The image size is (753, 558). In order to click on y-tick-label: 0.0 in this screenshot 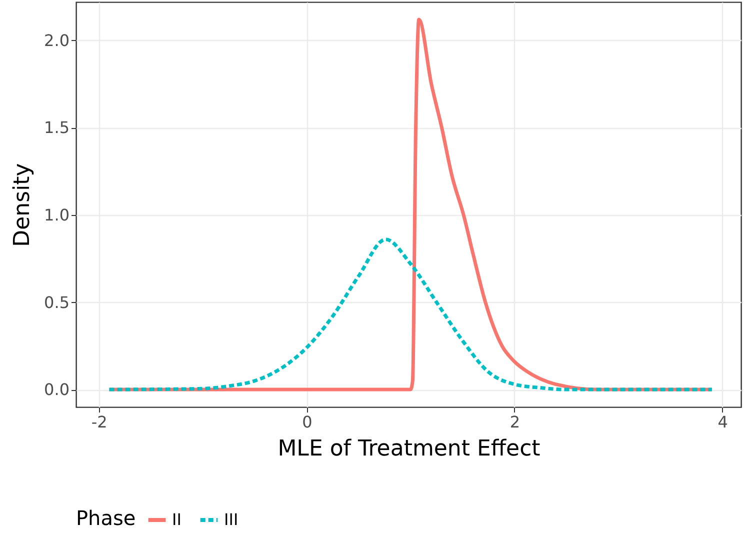, I will do `click(57, 390)`.